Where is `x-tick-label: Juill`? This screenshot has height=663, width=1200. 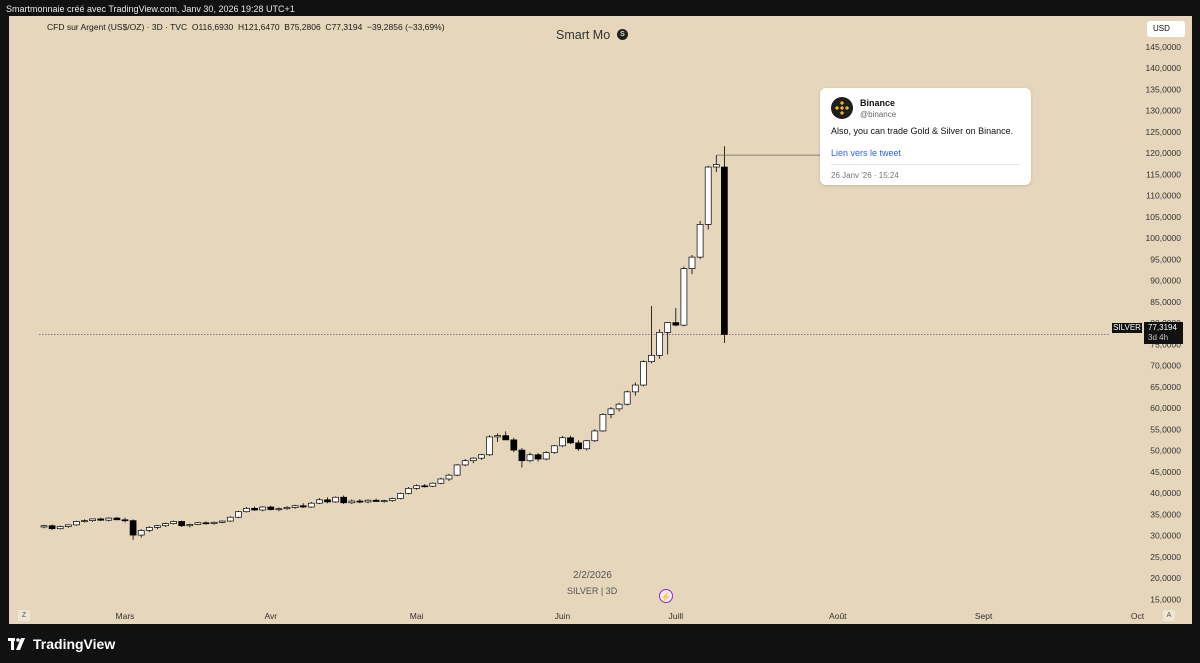 x-tick-label: Juill is located at coordinates (675, 616).